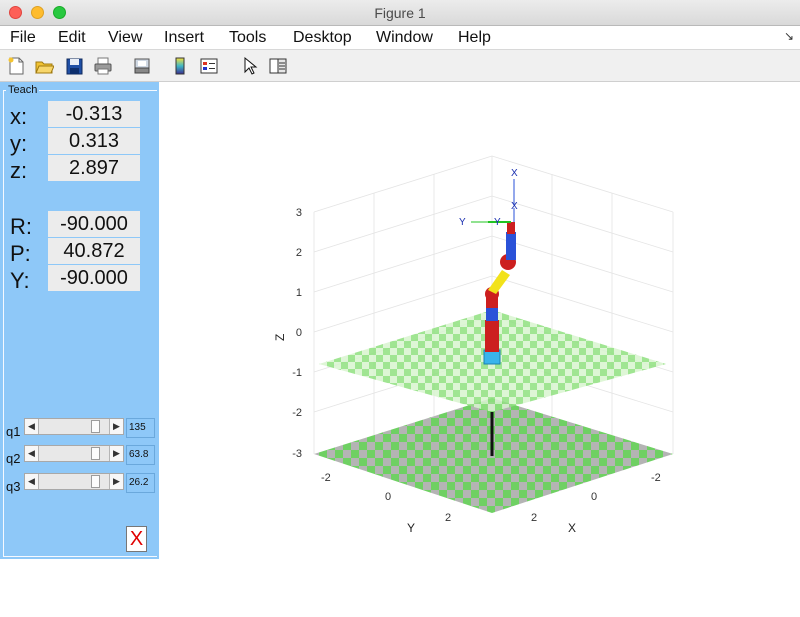 Image resolution: width=800 pixels, height=617 pixels. I want to click on menu-insert: Insert, so click(184, 37).